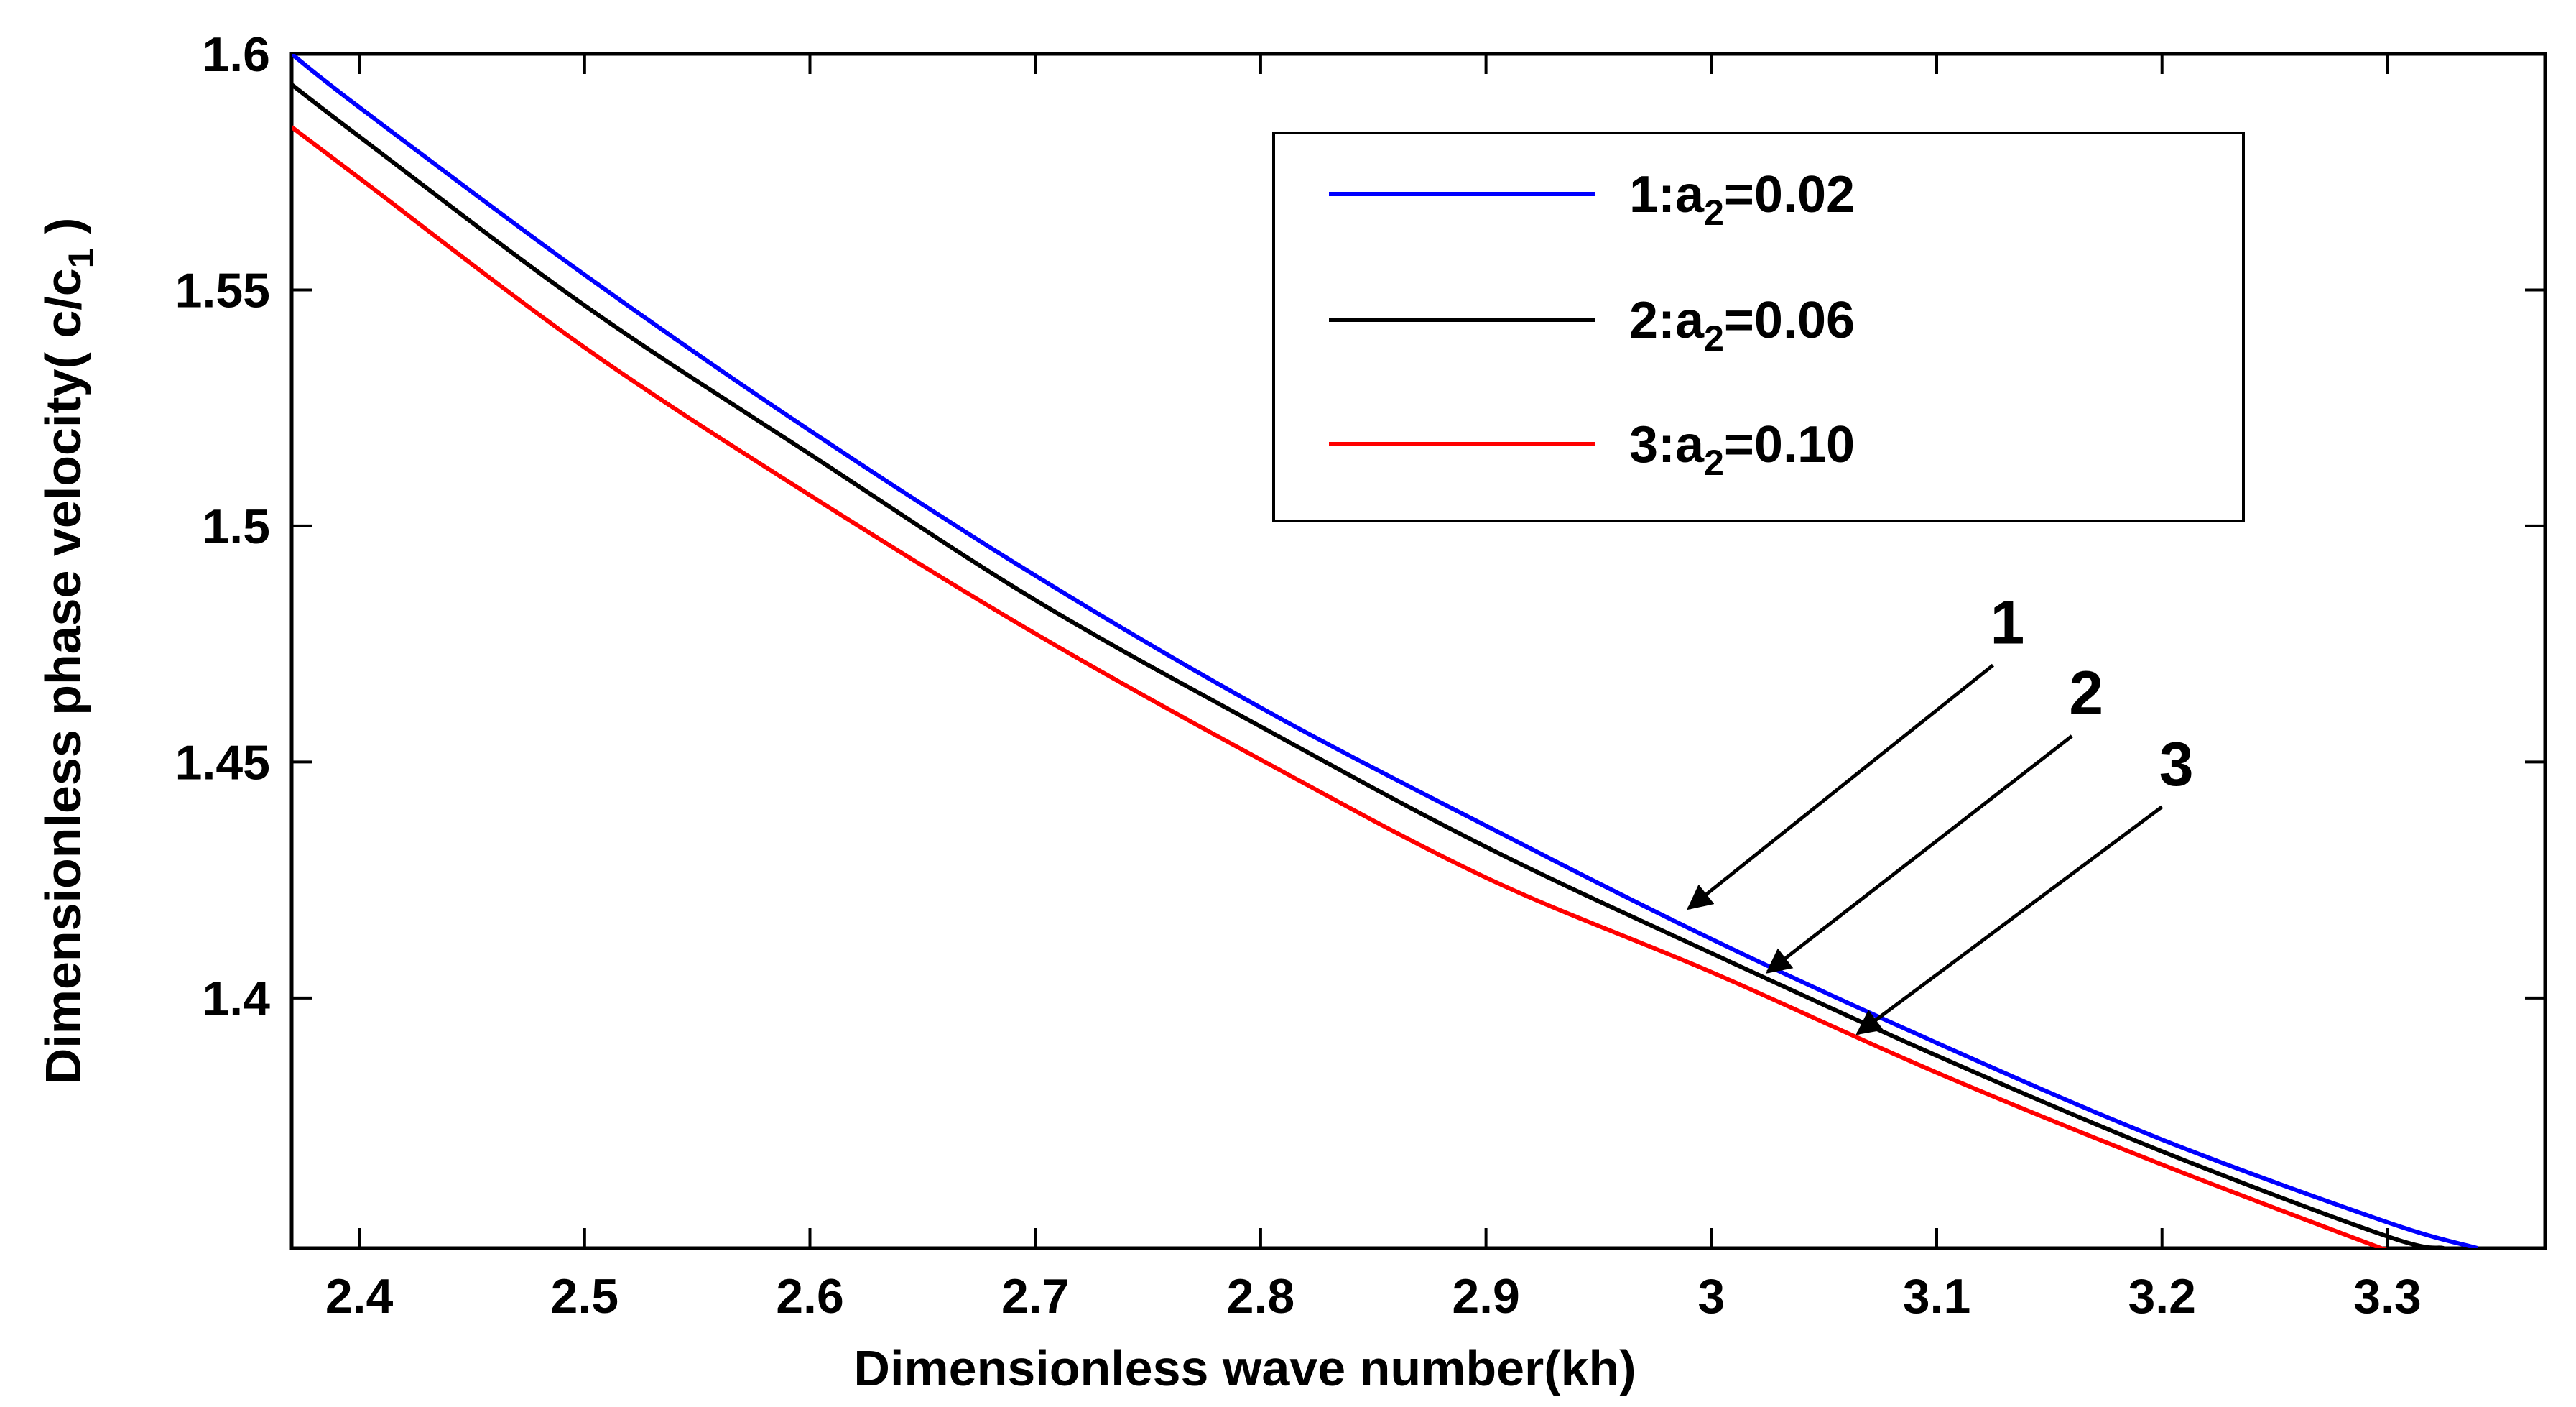  Describe the element at coordinates (1711, 1296) in the screenshot. I see `x-tick-label: 3` at that location.